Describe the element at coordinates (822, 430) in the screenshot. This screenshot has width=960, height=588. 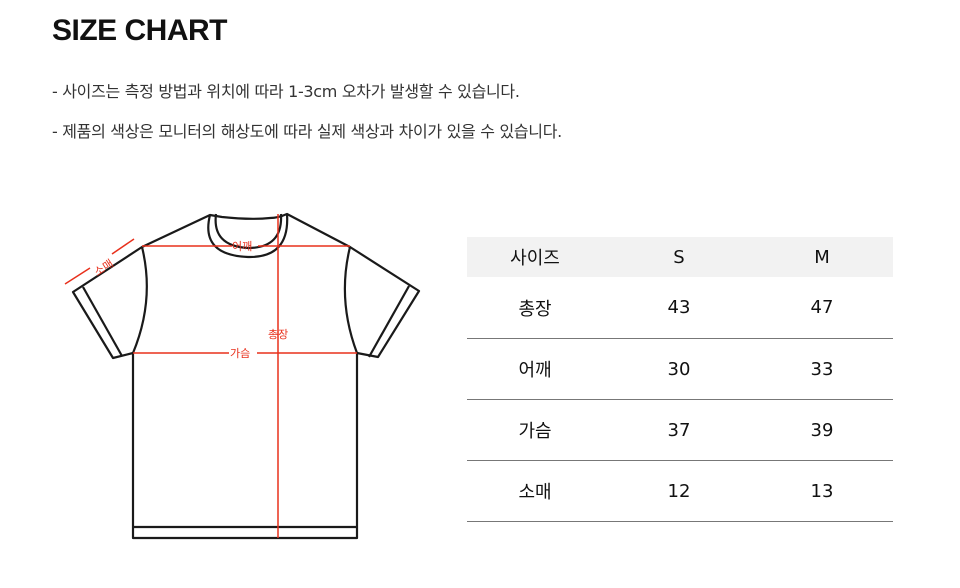
I see `value-m: 39` at that location.